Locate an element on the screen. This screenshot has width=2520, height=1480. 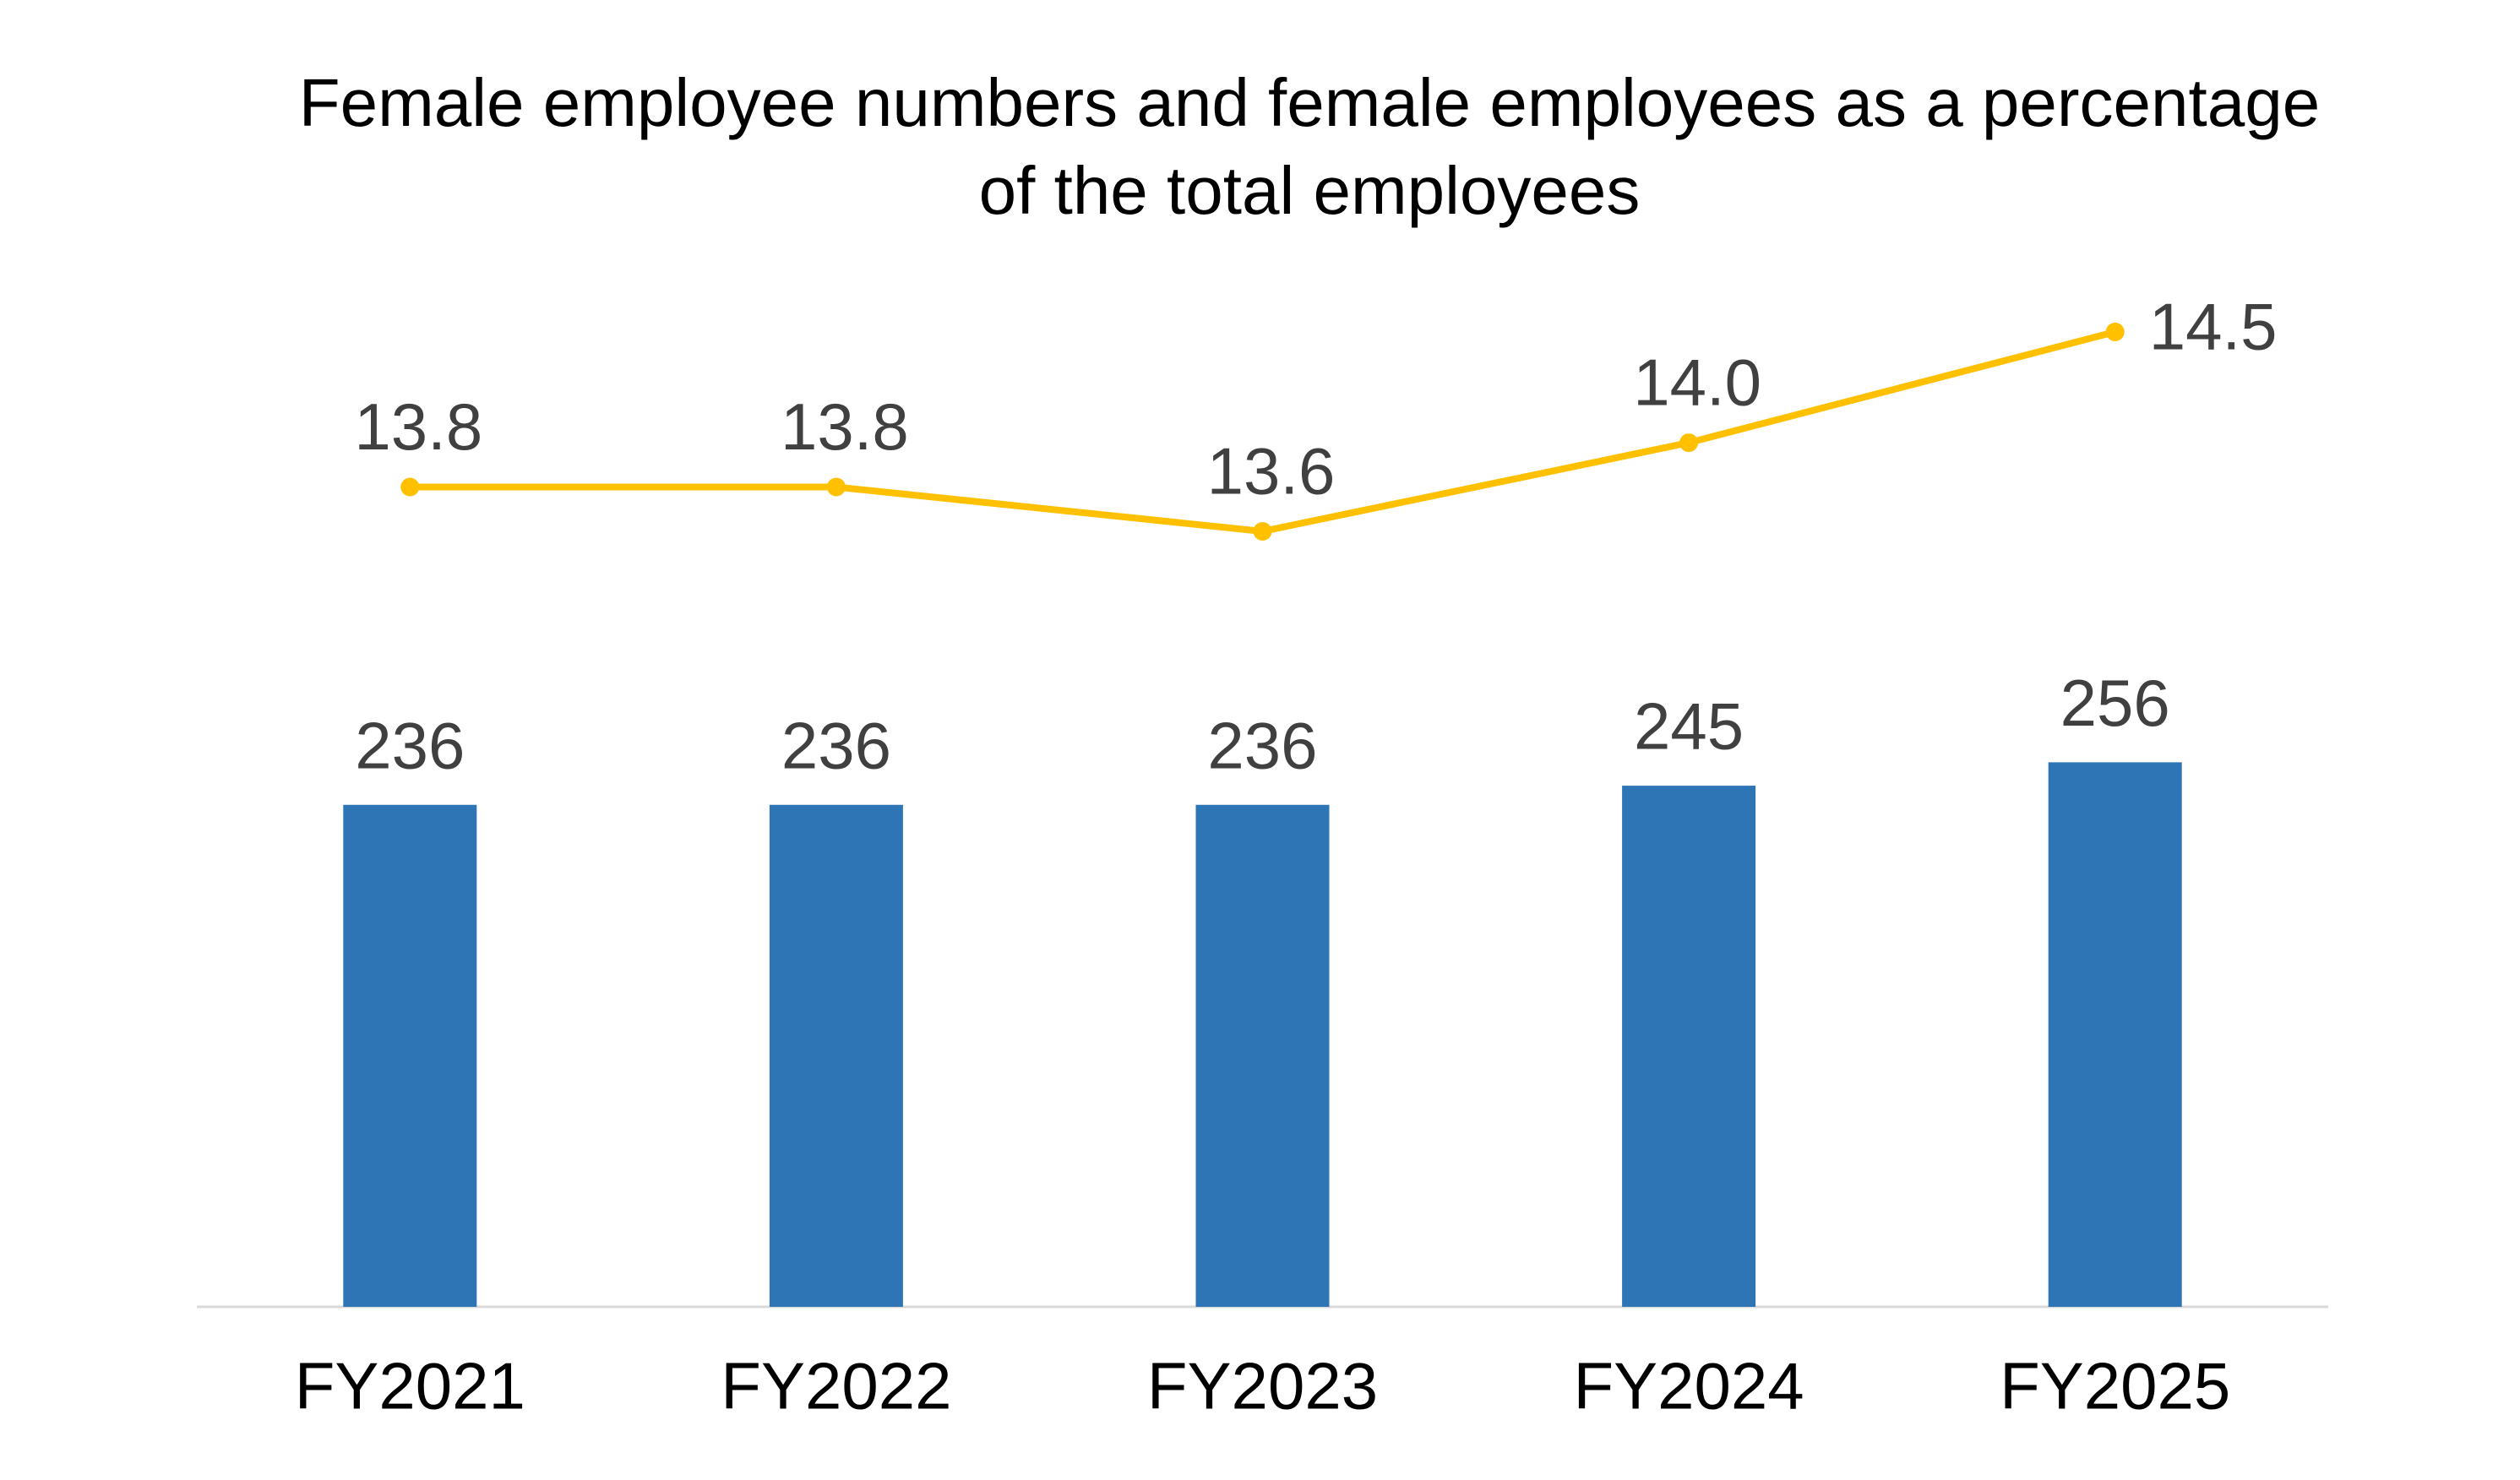
line-value-label: 14.0 is located at coordinates (1697, 383).